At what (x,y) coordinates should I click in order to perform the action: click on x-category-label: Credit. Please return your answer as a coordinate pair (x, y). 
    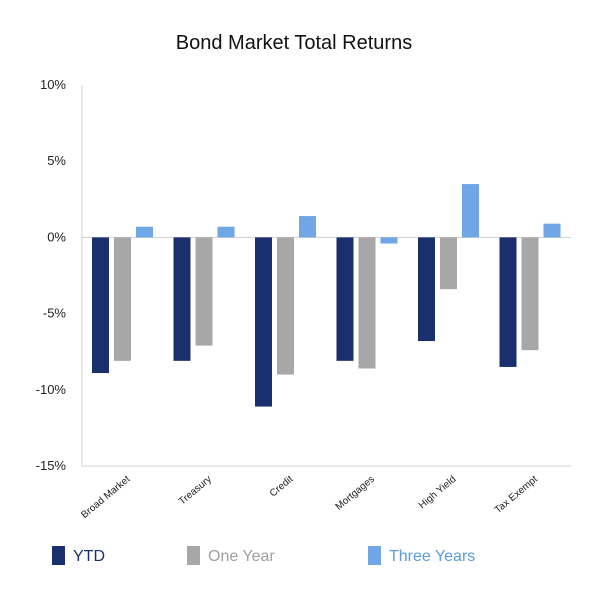
    Looking at the image, I should click on (282, 487).